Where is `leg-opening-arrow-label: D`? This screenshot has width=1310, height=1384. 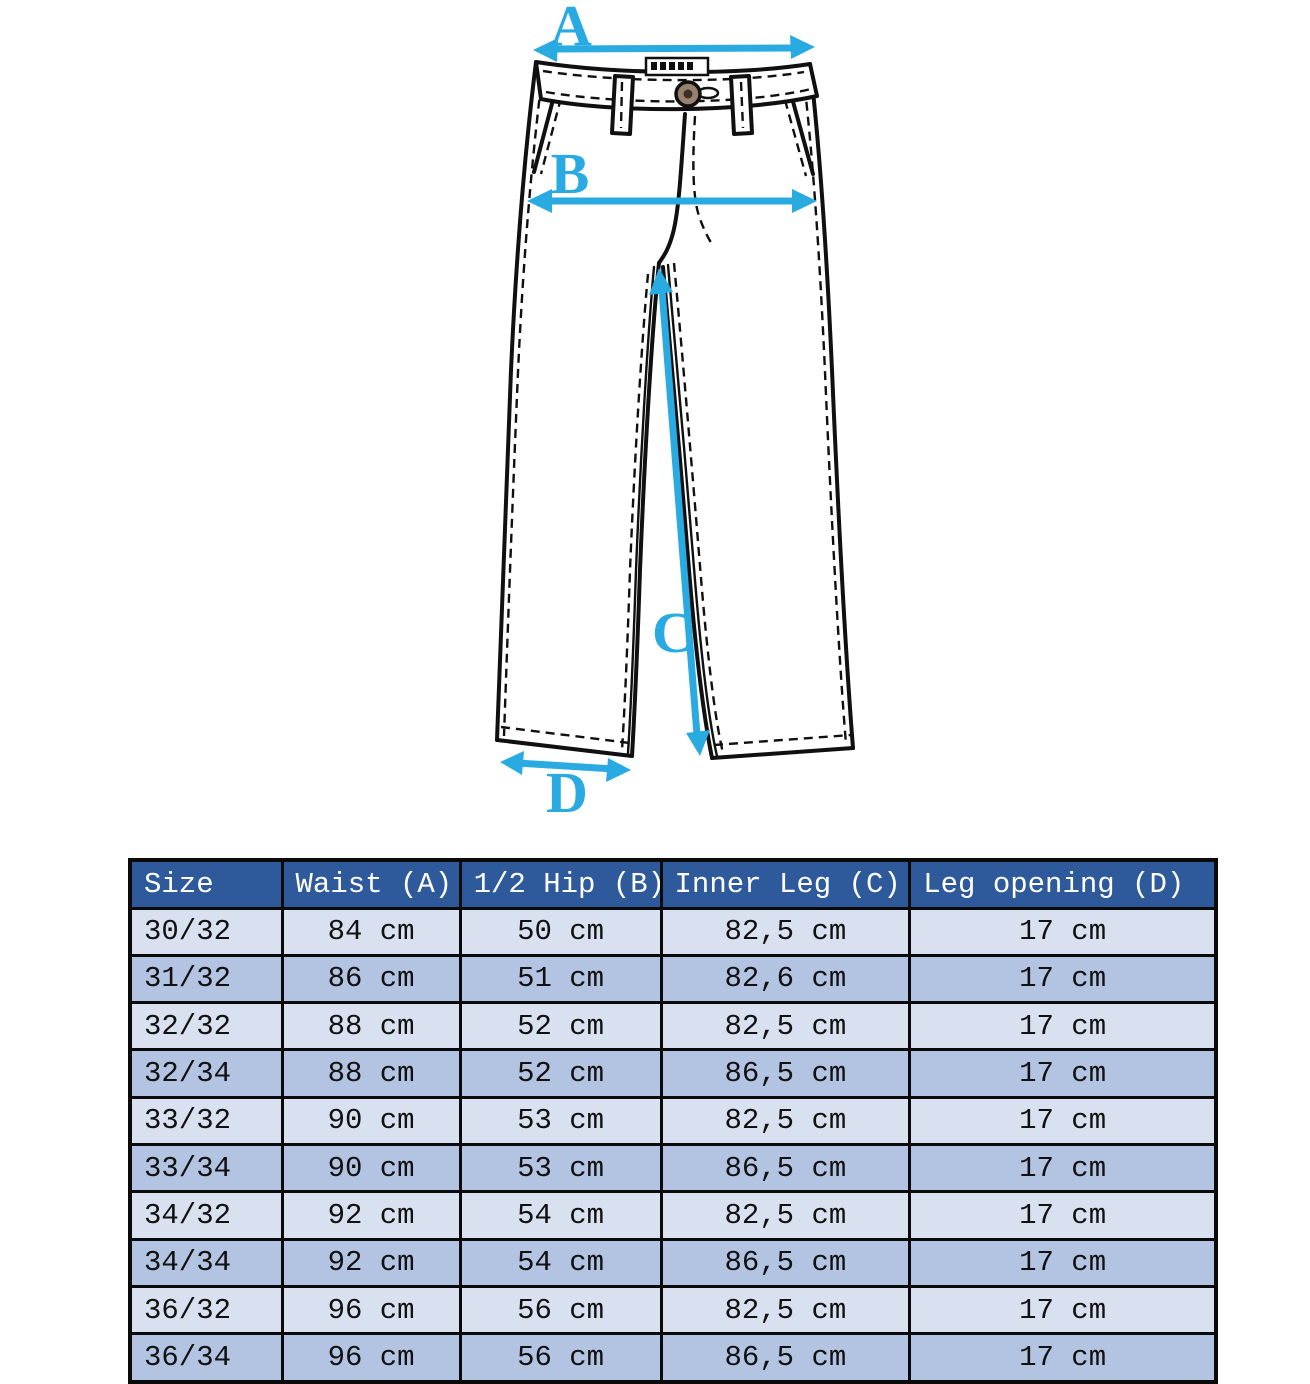 leg-opening-arrow-label: D is located at coordinates (567, 792).